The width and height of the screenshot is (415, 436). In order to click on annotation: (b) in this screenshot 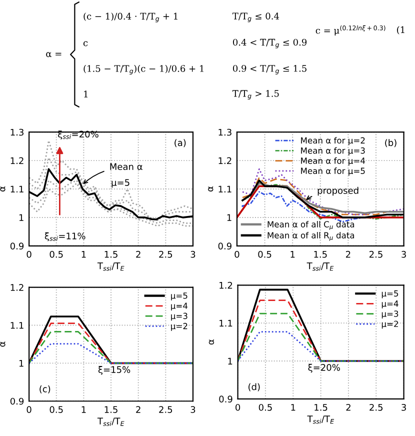, I will do `click(390, 143)`.